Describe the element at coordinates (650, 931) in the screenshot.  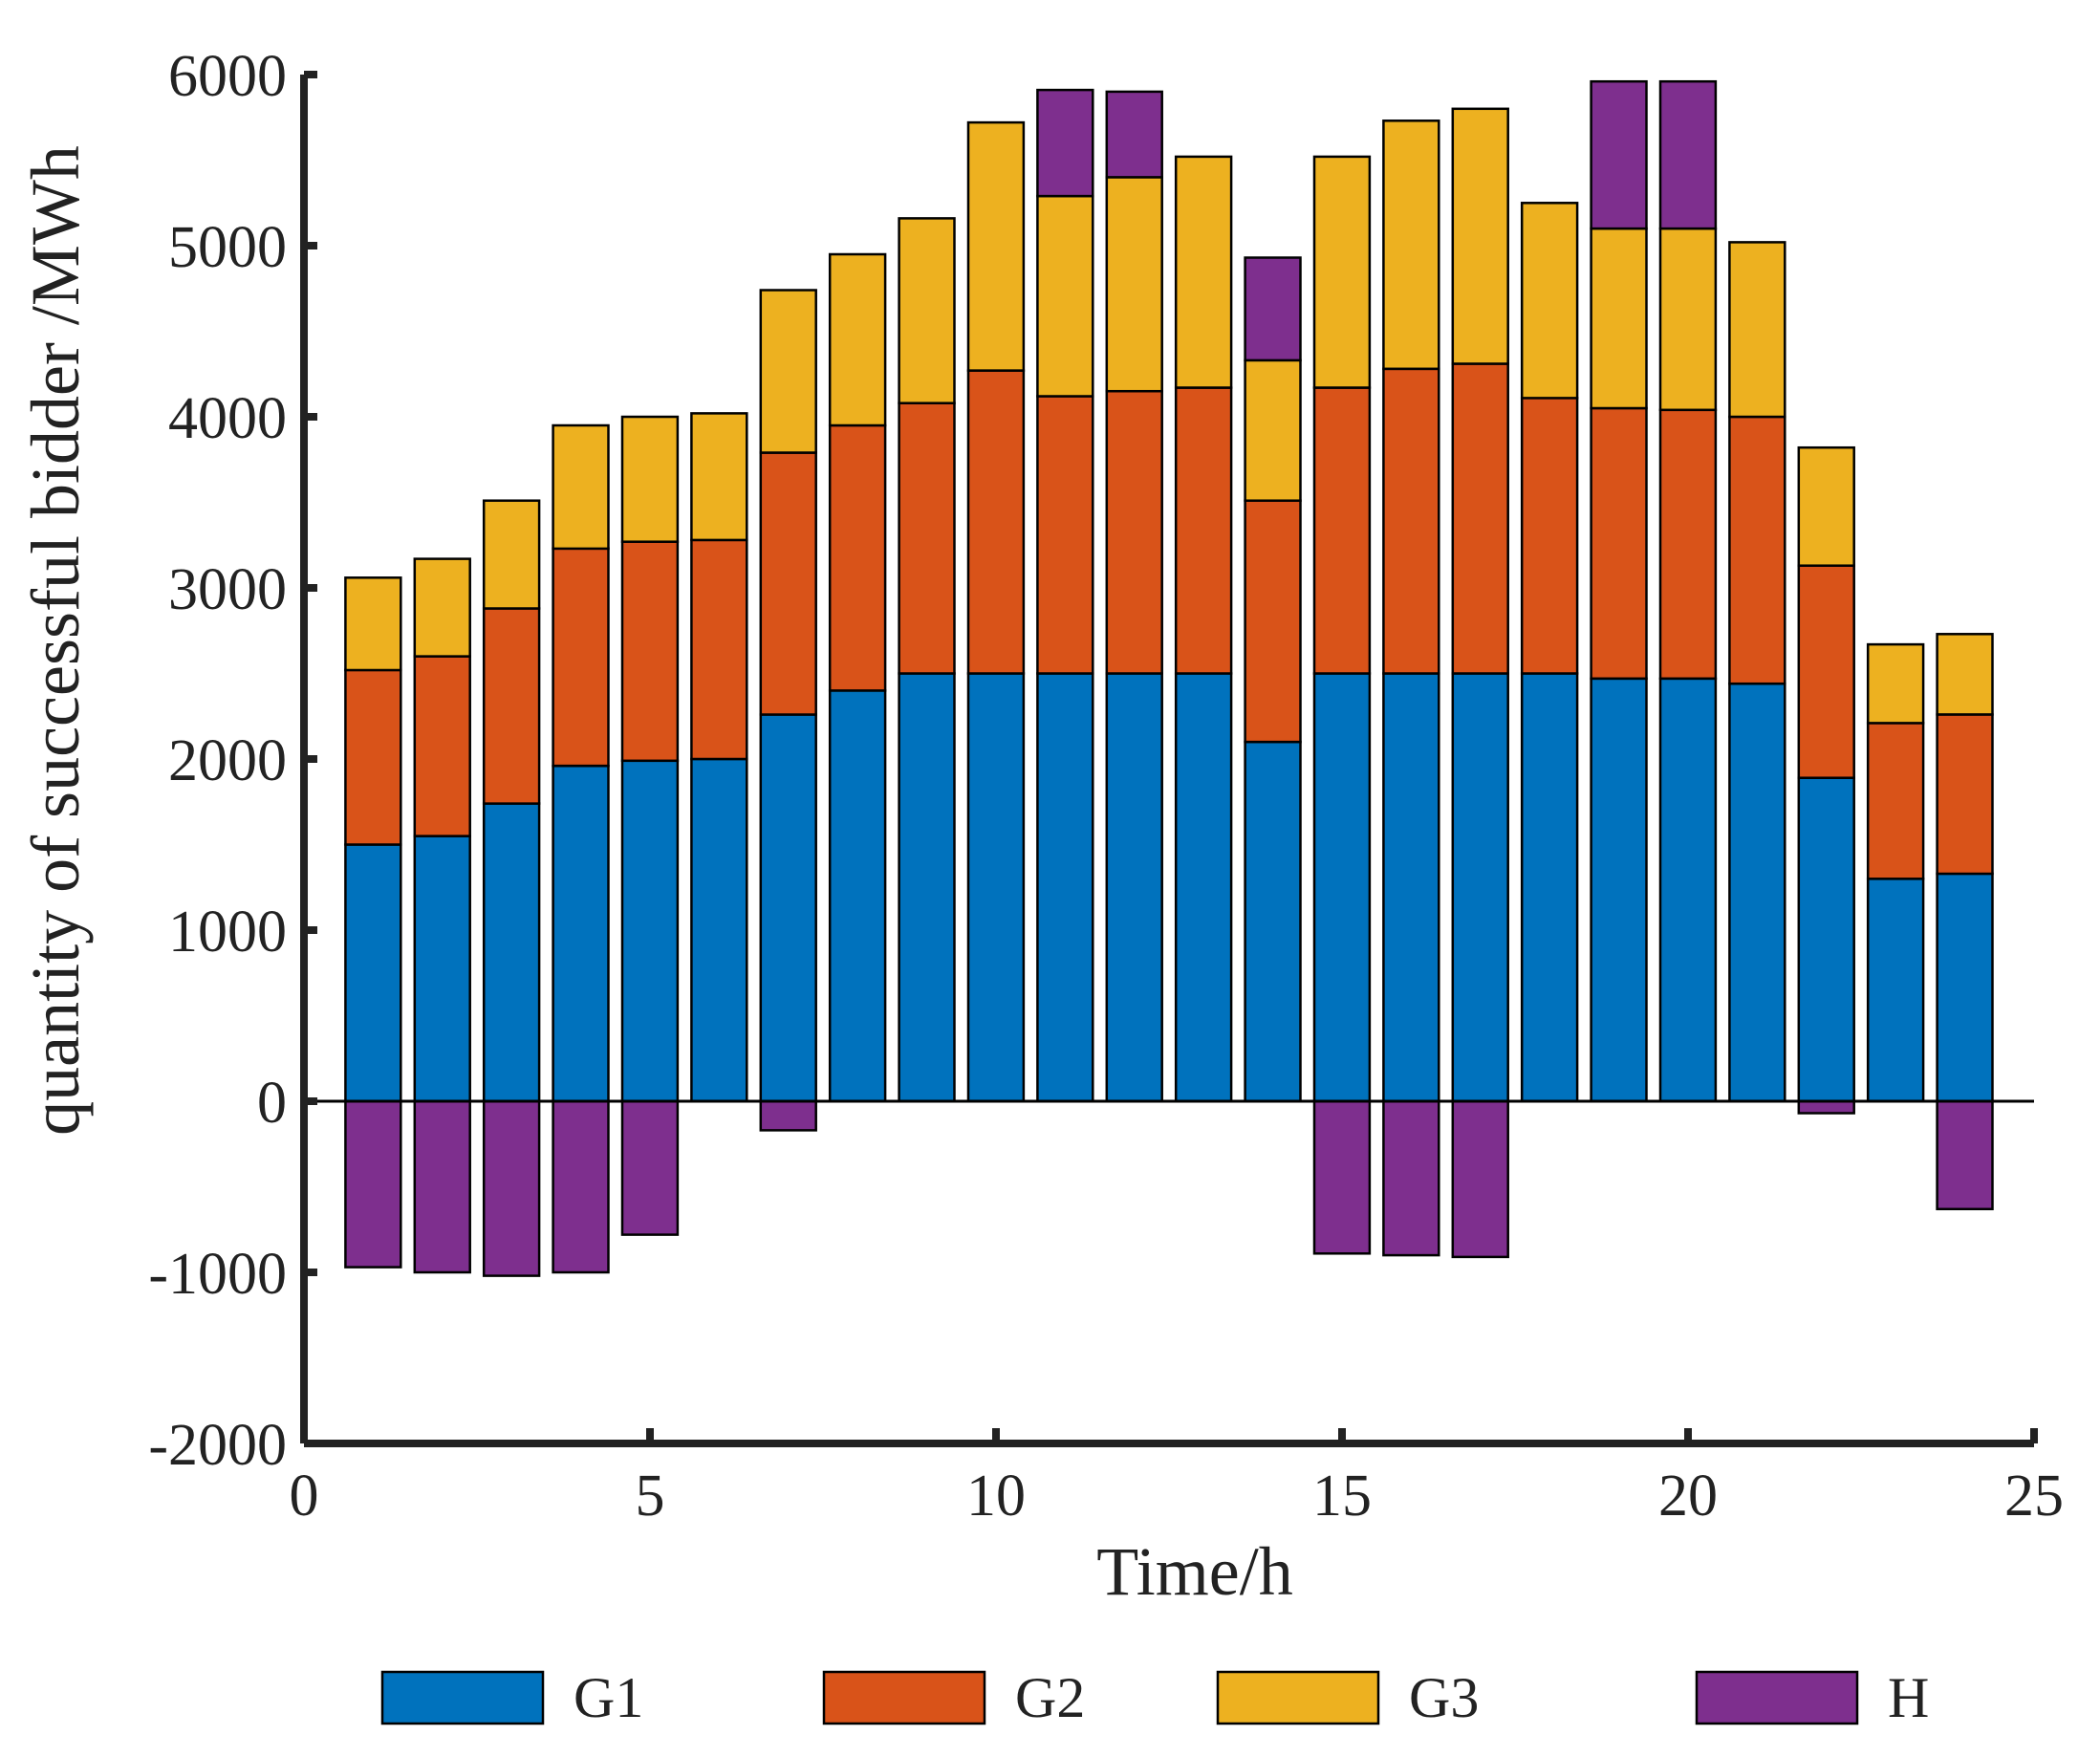
I see `bar-g1-t5` at that location.